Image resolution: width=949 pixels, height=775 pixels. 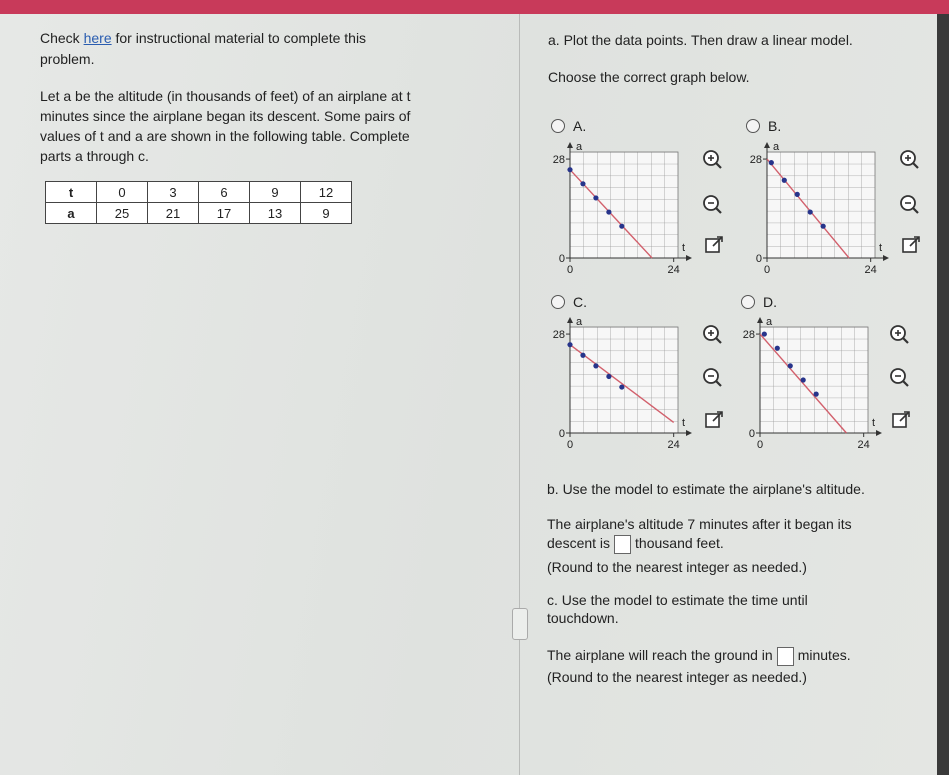 I want to click on question-text: The airplane will reach the ground in, so click(x=660, y=655).